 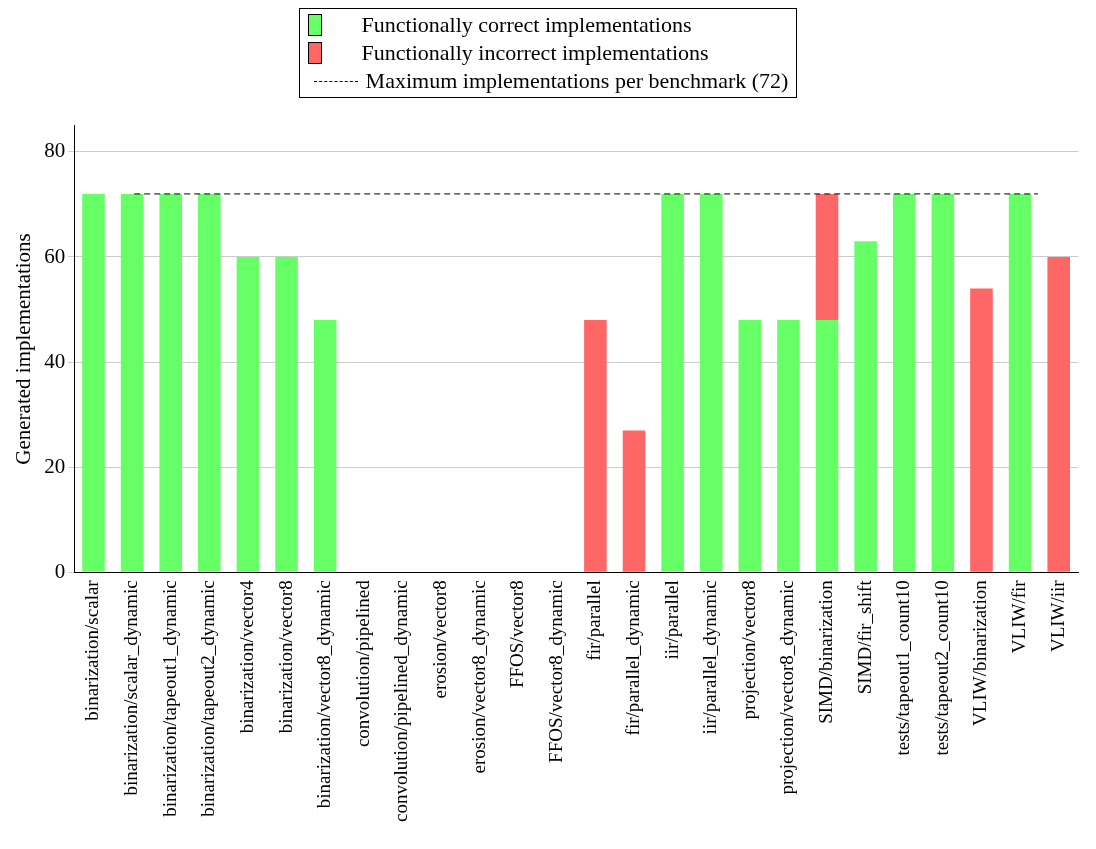 What do you see at coordinates (941, 668) in the screenshot?
I see `x-tick-label: tests/tapeout2_count10` at bounding box center [941, 668].